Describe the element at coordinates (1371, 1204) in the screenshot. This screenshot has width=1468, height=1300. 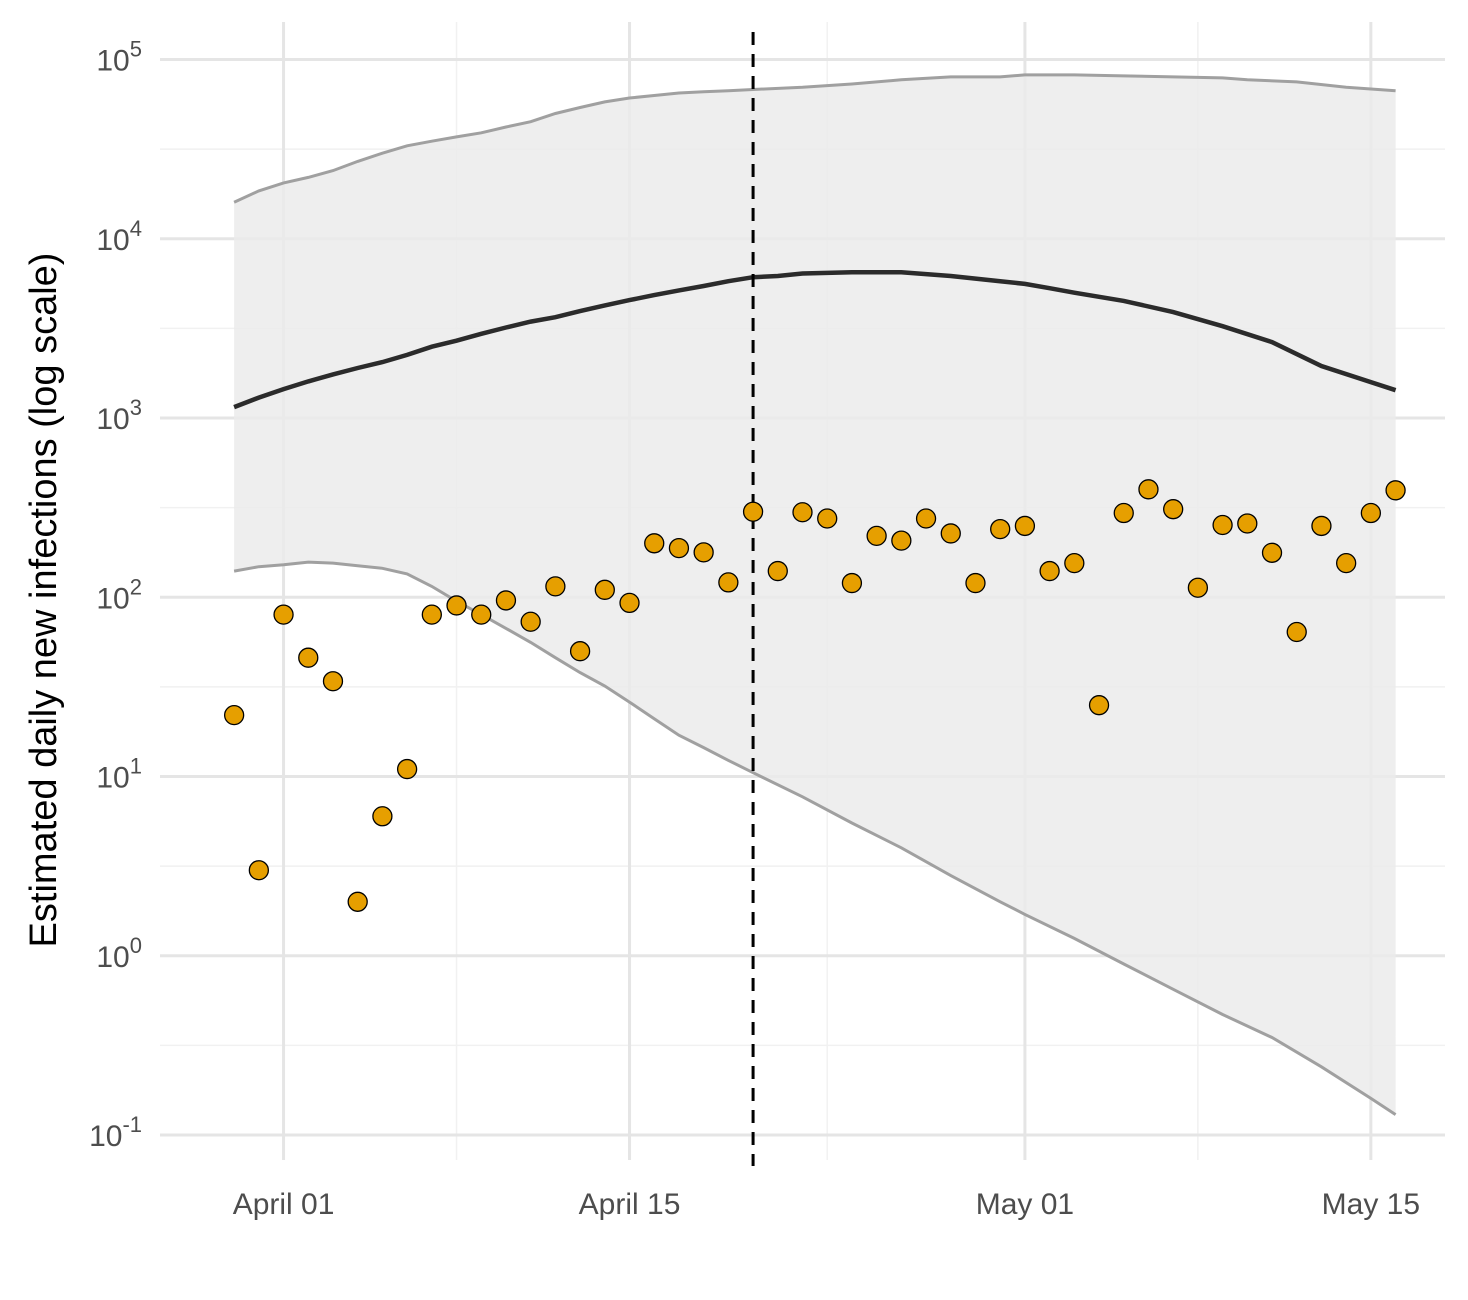
I see `x-tick-label: May 15` at that location.